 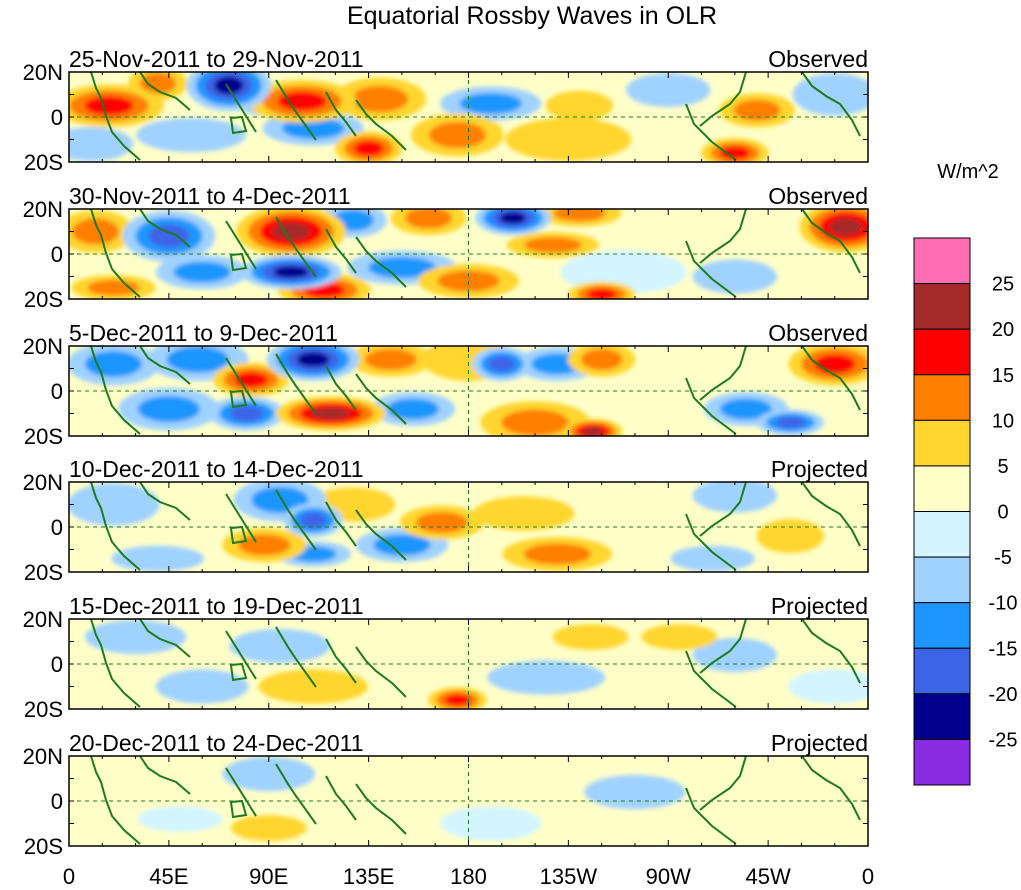 I want to click on colorbar-label: 15, so click(x=1003, y=376).